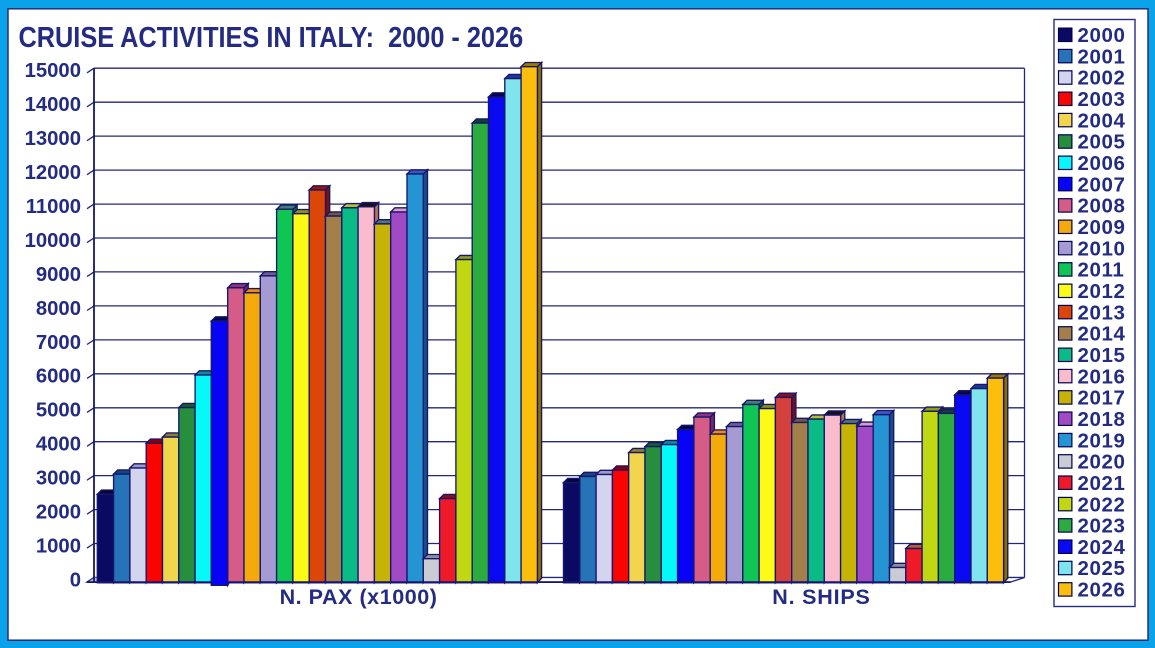  Describe the element at coordinates (58, 478) in the screenshot. I see `svg-text: 3000` at that location.